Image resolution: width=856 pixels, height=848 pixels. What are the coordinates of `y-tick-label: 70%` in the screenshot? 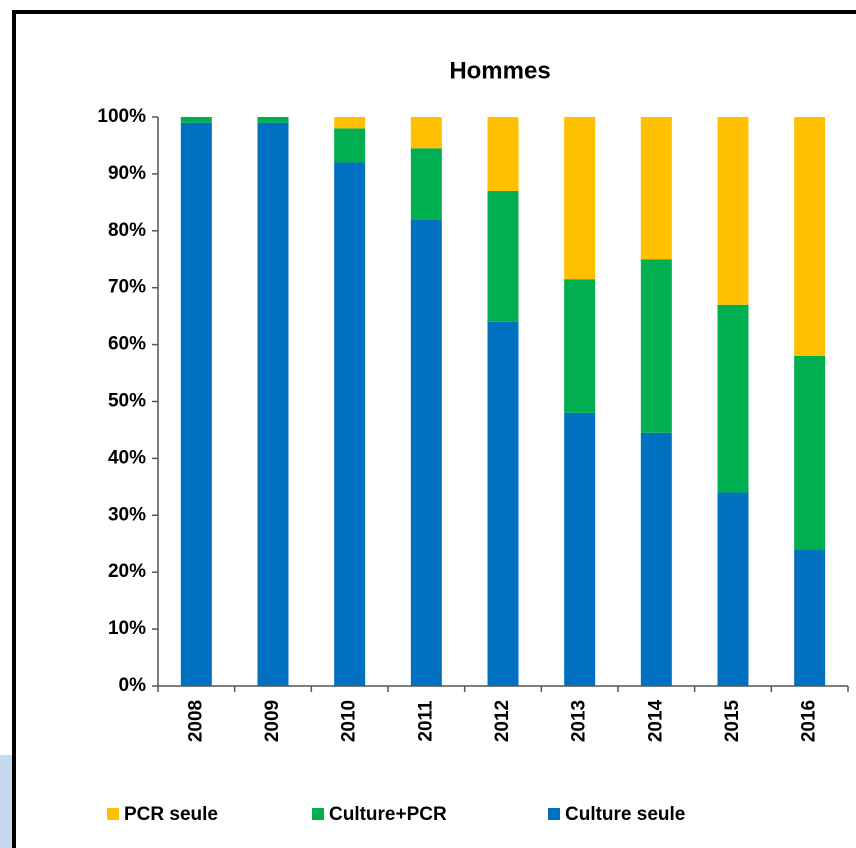 It's located at (127, 287).